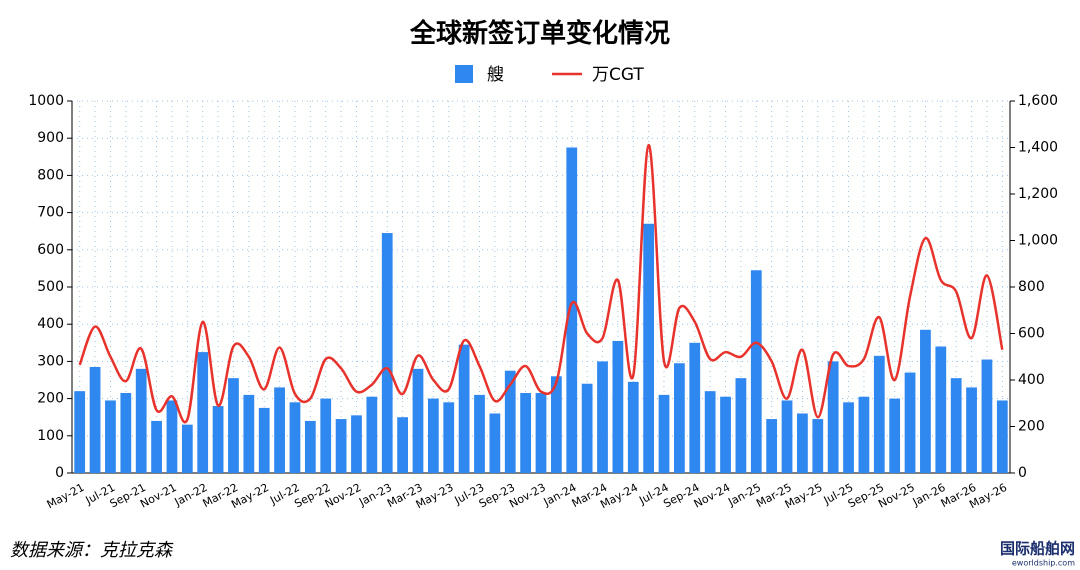 This screenshot has height=570, width=1080. Describe the element at coordinates (50, 175) in the screenshot. I see `y-tick-label: 800` at that location.